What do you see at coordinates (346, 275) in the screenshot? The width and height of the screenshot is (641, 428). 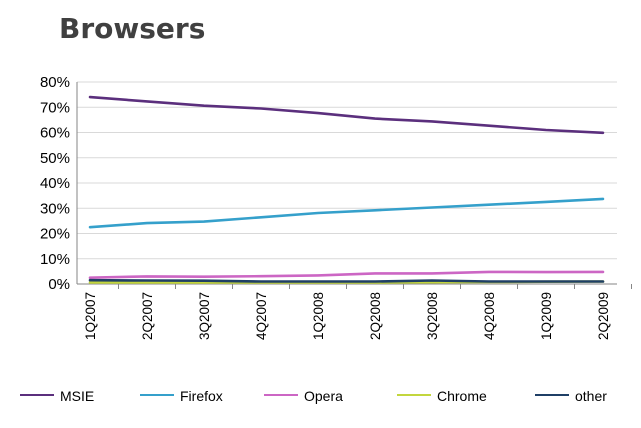 I see `series-line-opera` at bounding box center [346, 275].